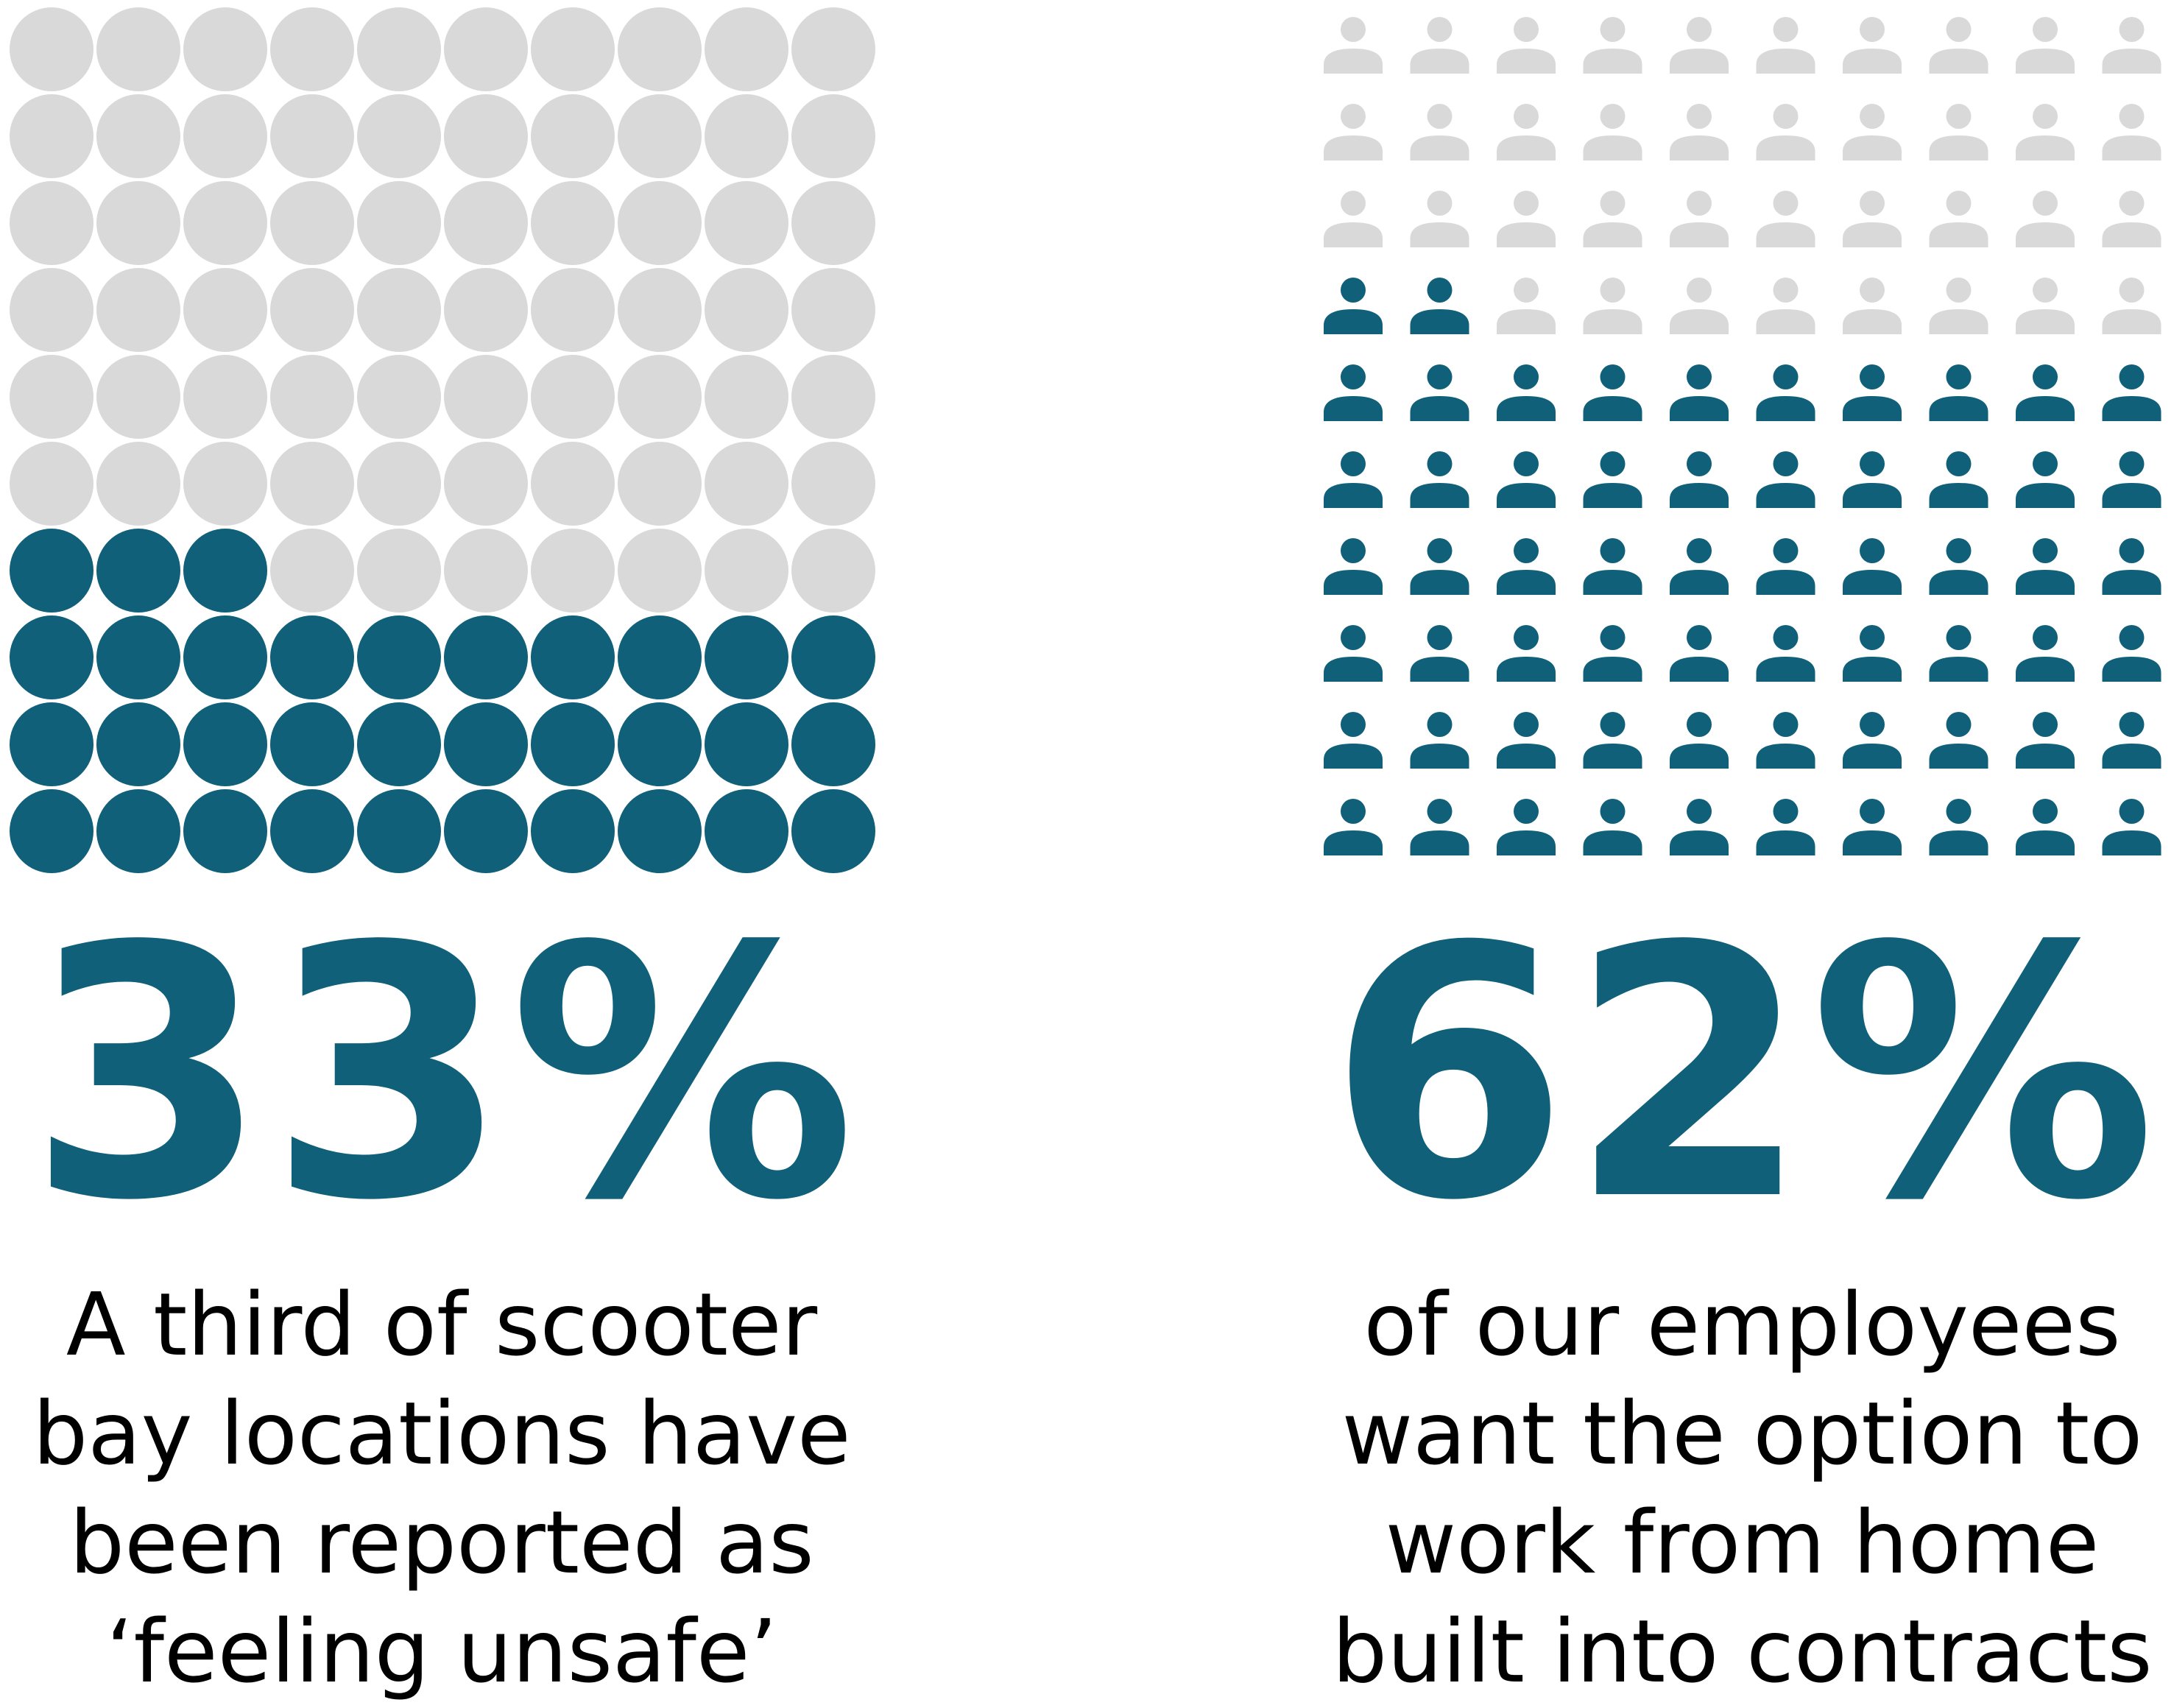  What do you see at coordinates (441, 1074) in the screenshot?
I see `percent-value: 33%` at bounding box center [441, 1074].